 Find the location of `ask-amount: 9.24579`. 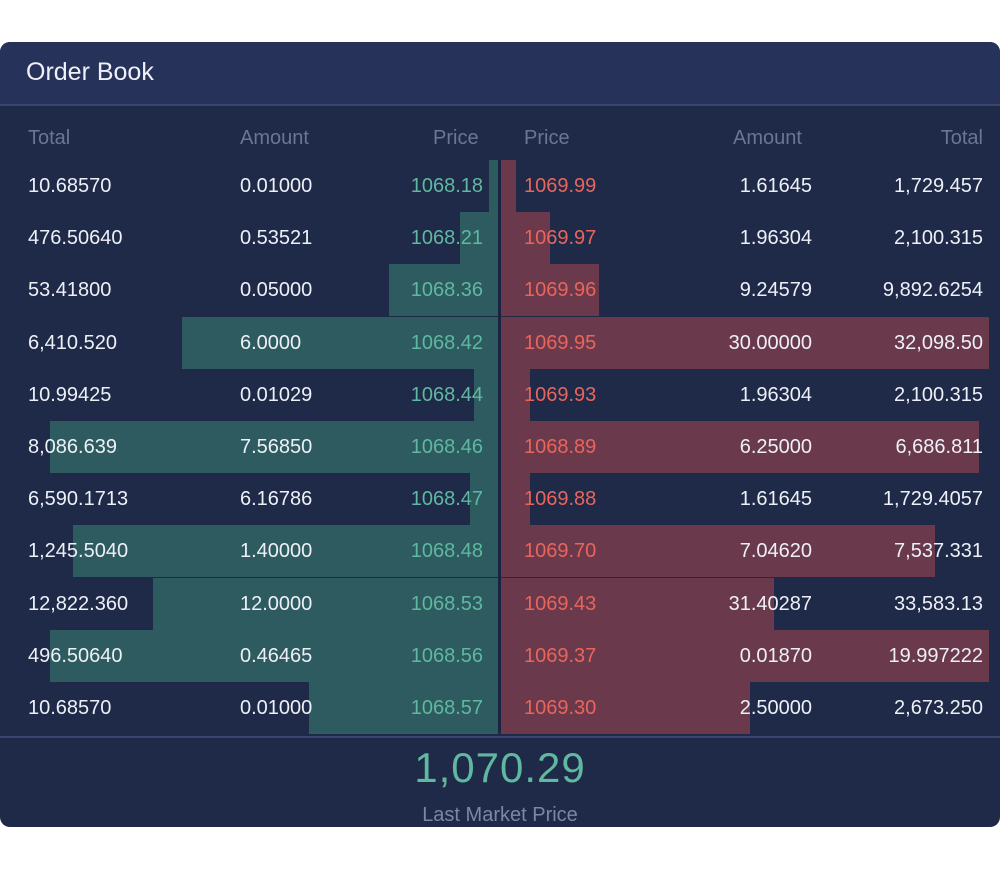

ask-amount: 9.24579 is located at coordinates (775, 290).